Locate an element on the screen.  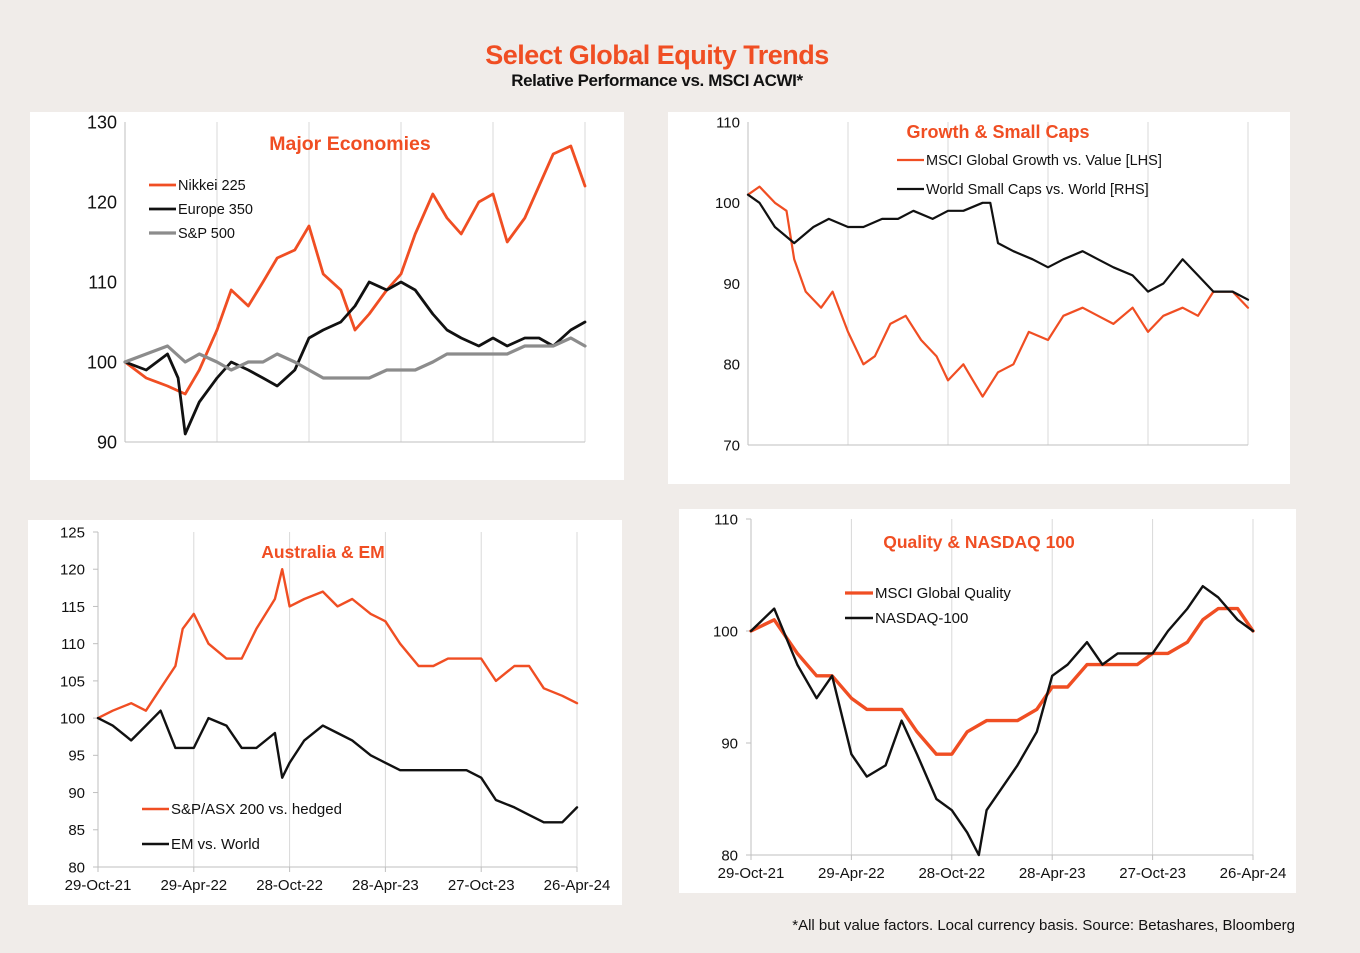
legend-label: World Small Caps vs. World [RHS] is located at coordinates (1037, 190).